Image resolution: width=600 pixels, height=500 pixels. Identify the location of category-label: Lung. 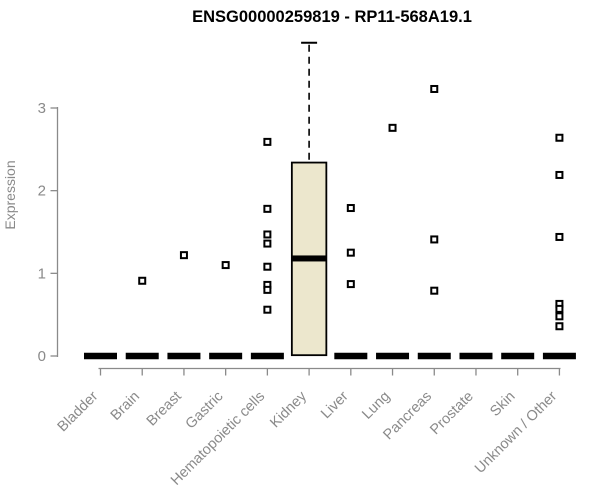
(376, 406).